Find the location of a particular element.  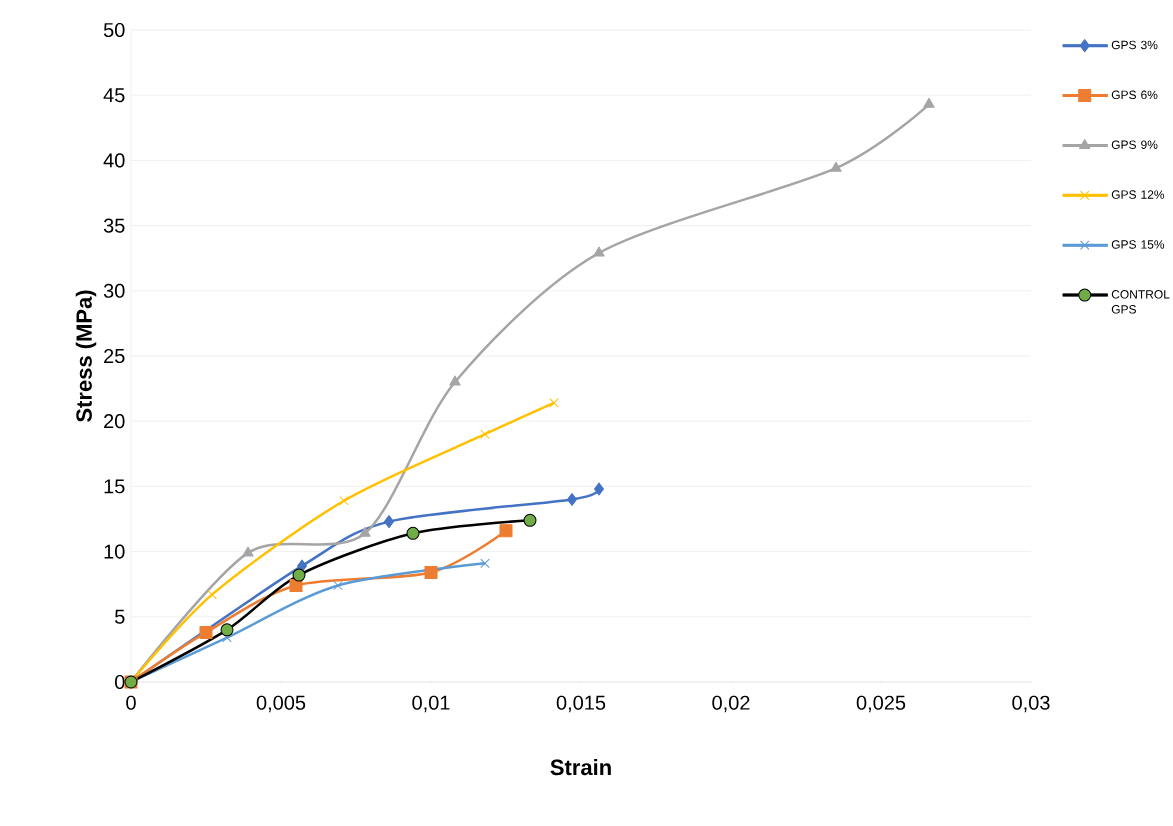

legend-label: GPS 9% is located at coordinates (1134, 144).